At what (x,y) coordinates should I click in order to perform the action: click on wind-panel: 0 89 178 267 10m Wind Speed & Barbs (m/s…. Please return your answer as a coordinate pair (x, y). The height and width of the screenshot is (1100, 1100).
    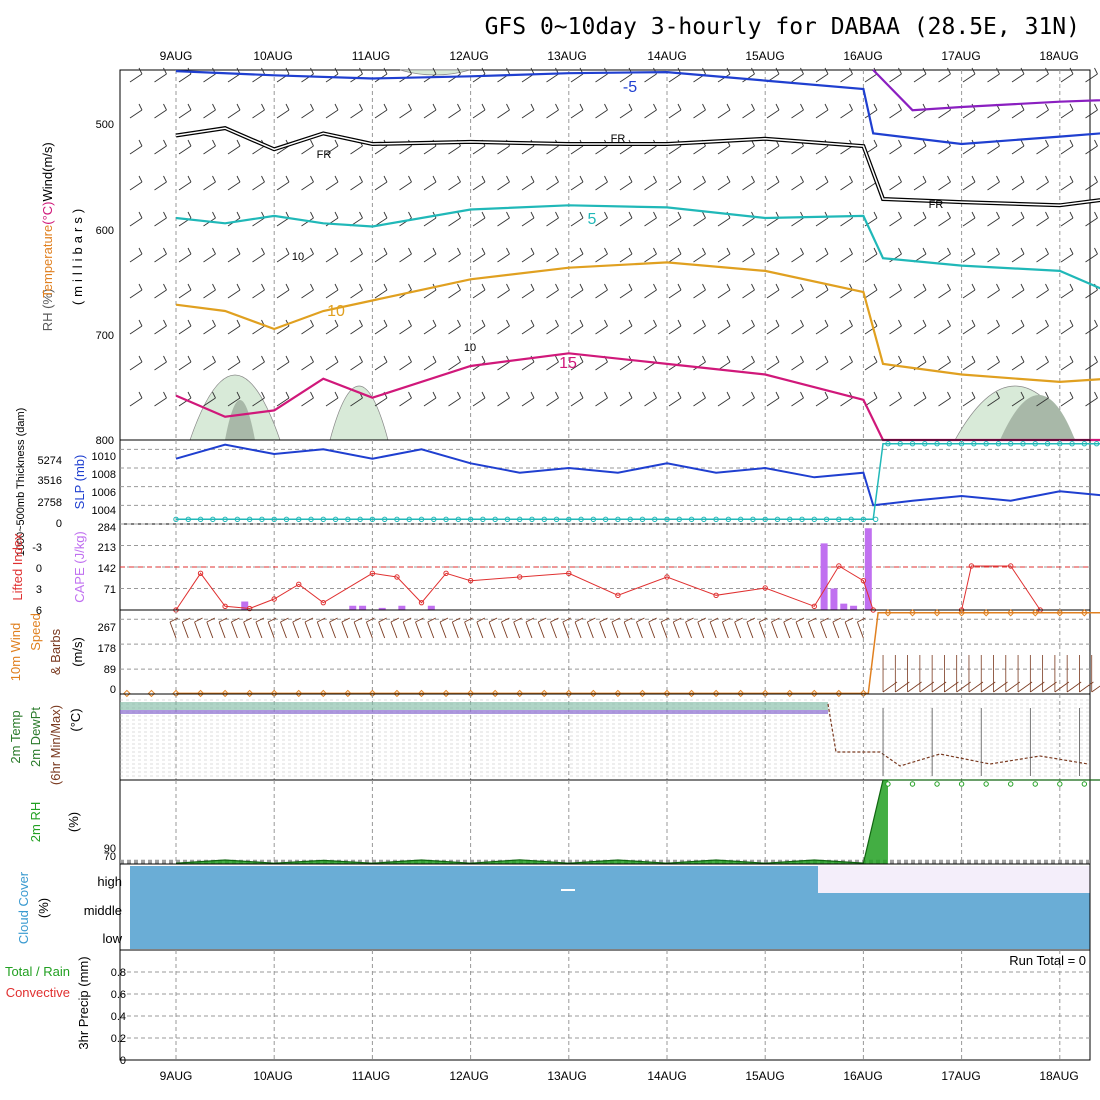
    Looking at the image, I should click on (554, 653).